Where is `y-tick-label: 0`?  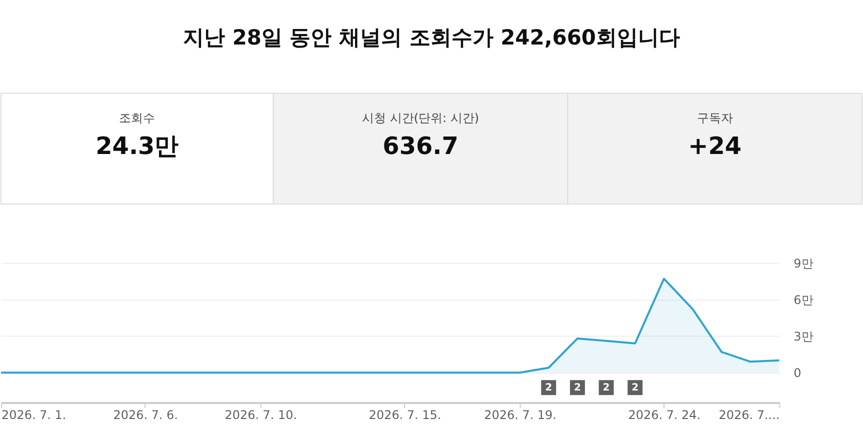 y-tick-label: 0 is located at coordinates (798, 373).